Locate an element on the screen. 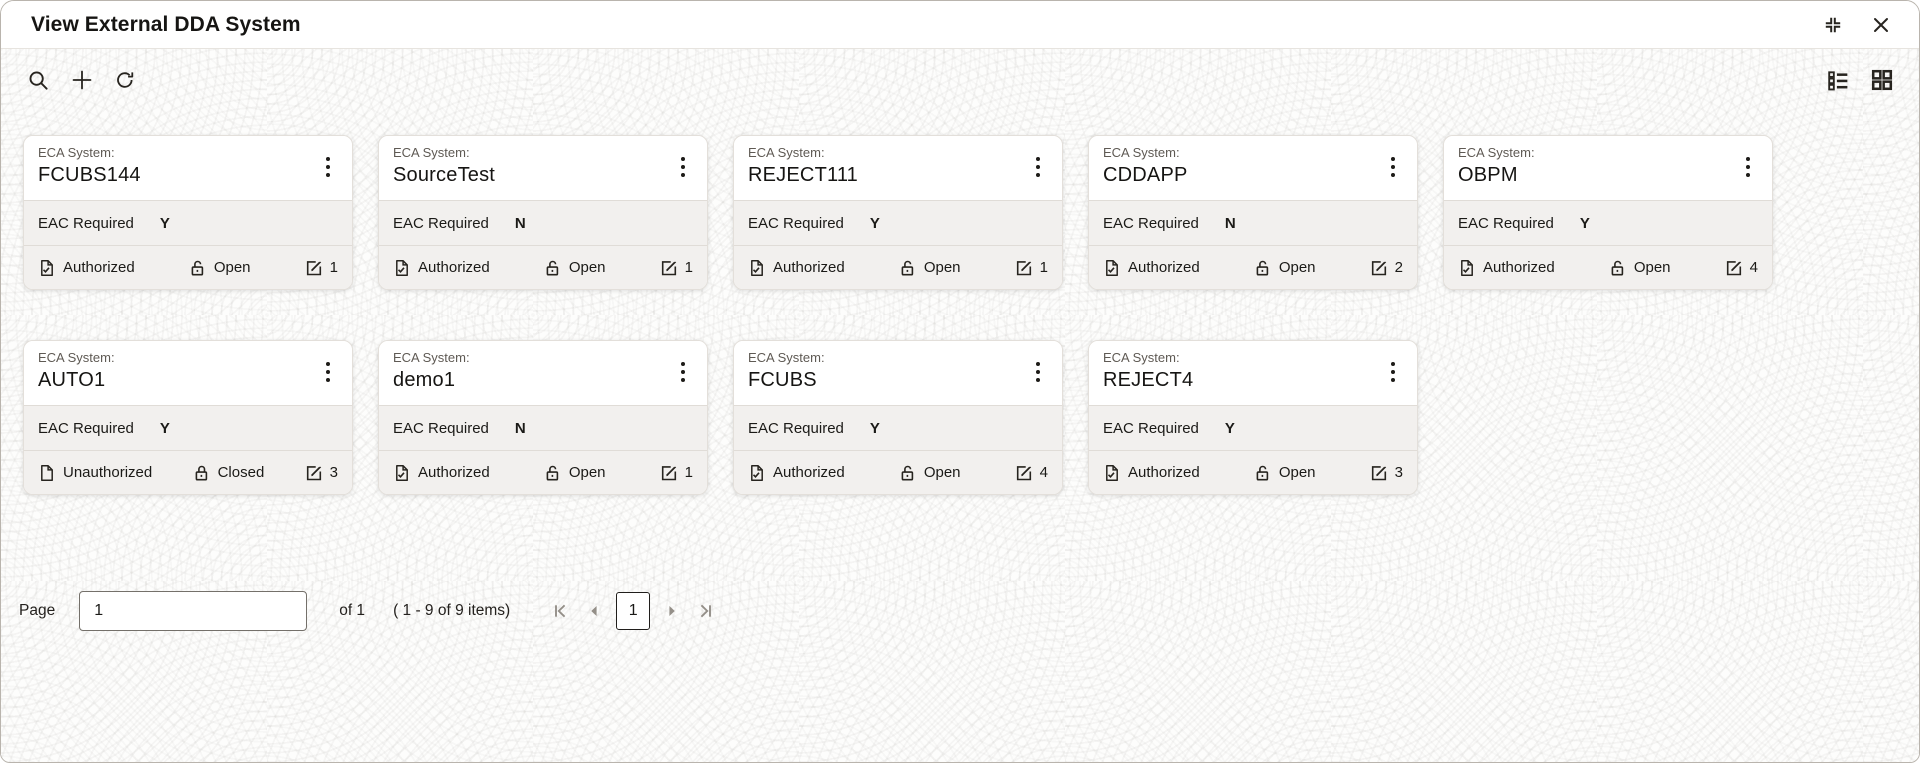 Image resolution: width=1920 pixels, height=763 pixels. edit-count: 1 is located at coordinates (676, 268).